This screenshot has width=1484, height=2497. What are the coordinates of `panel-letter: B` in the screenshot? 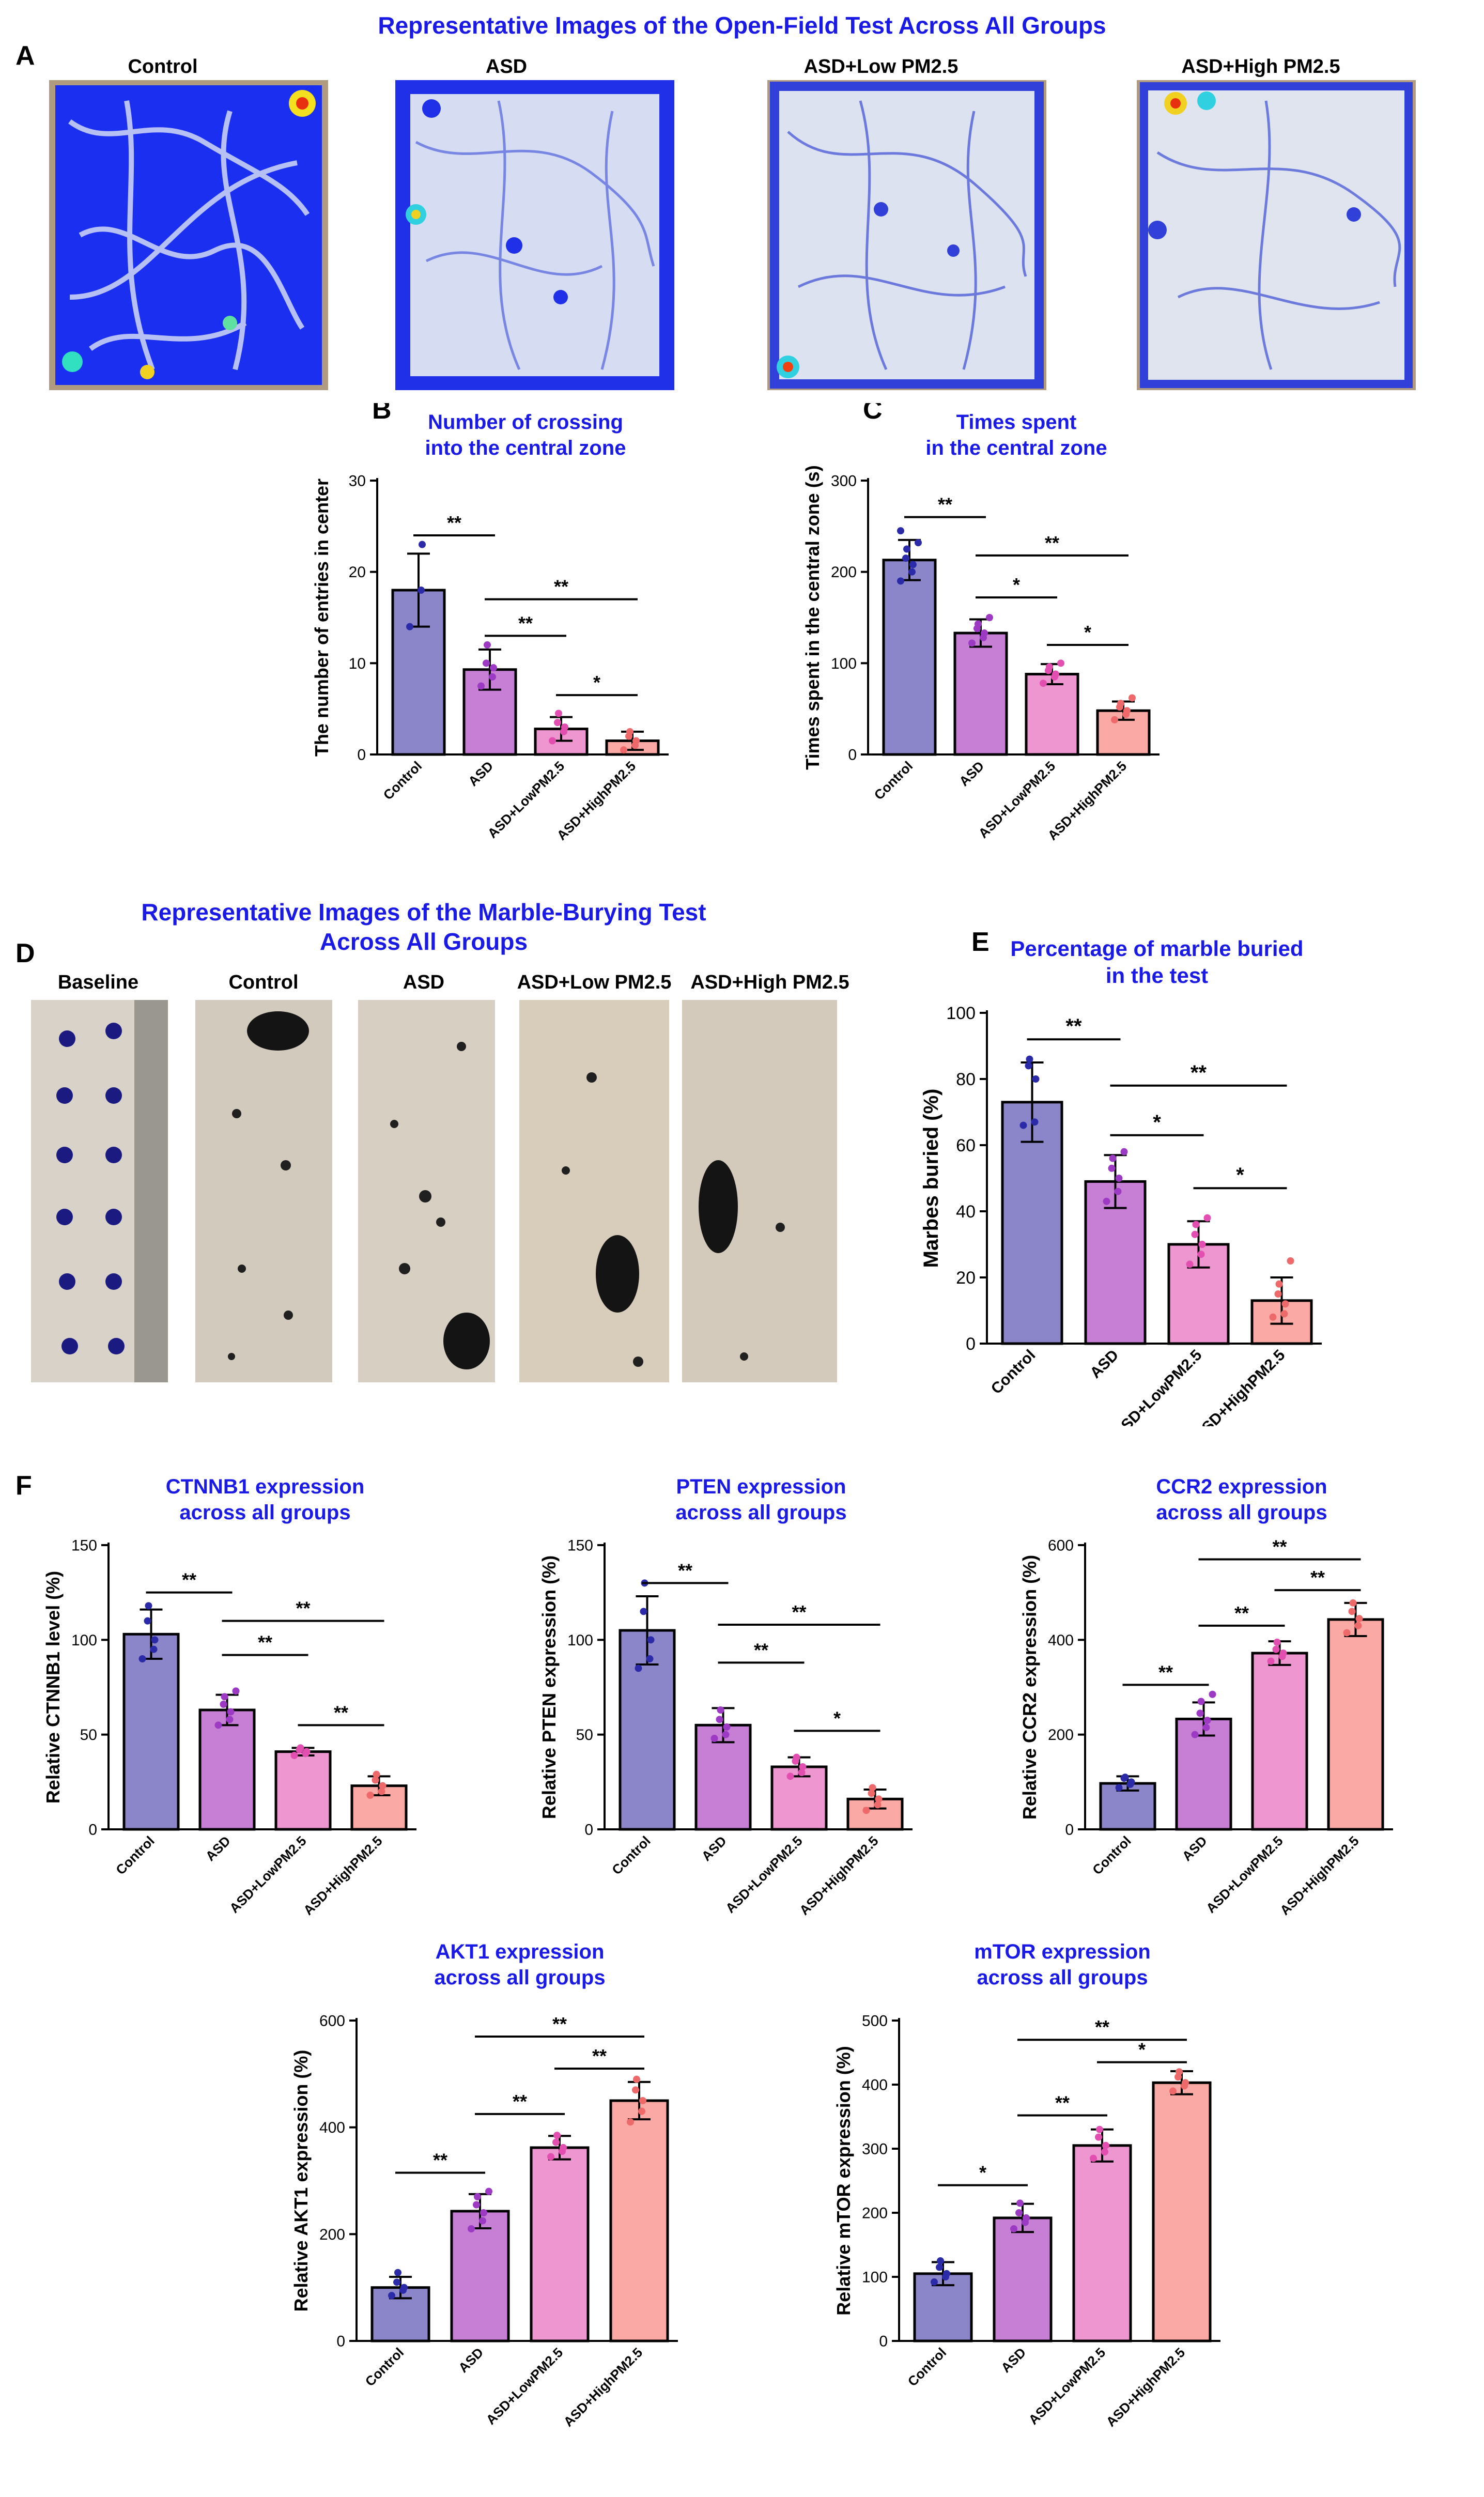 It's located at (382, 414).